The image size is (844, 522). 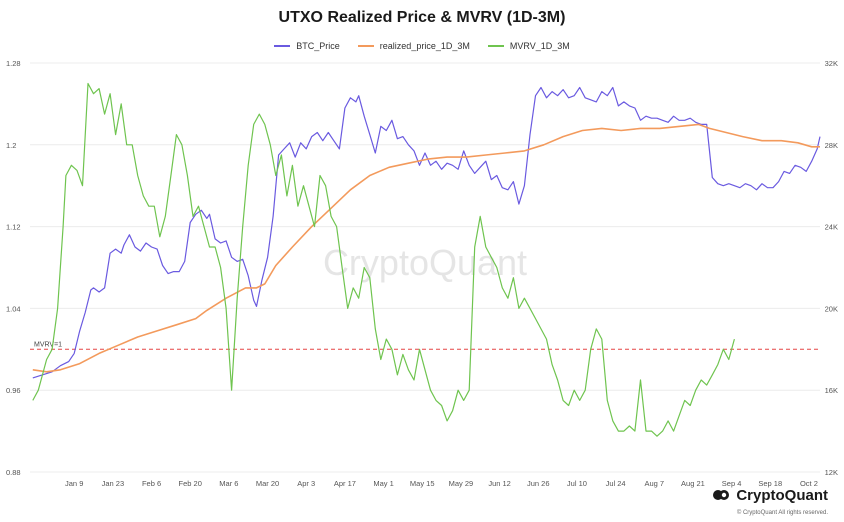 I want to click on x-tick-label: May 15, so click(x=422, y=483).